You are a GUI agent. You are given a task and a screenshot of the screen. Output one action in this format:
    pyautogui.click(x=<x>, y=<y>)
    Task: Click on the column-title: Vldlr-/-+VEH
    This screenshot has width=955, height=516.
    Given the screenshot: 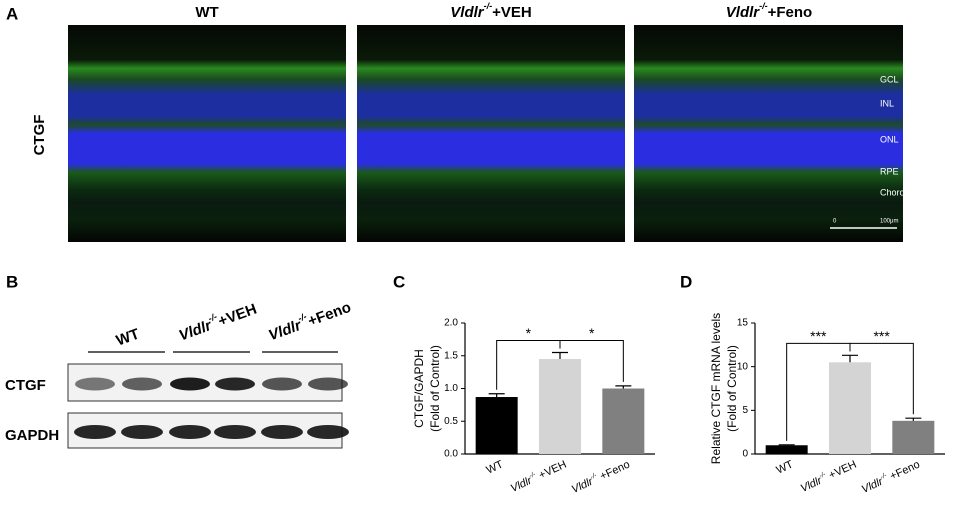 What is the action you would take?
    pyautogui.click(x=490, y=11)
    